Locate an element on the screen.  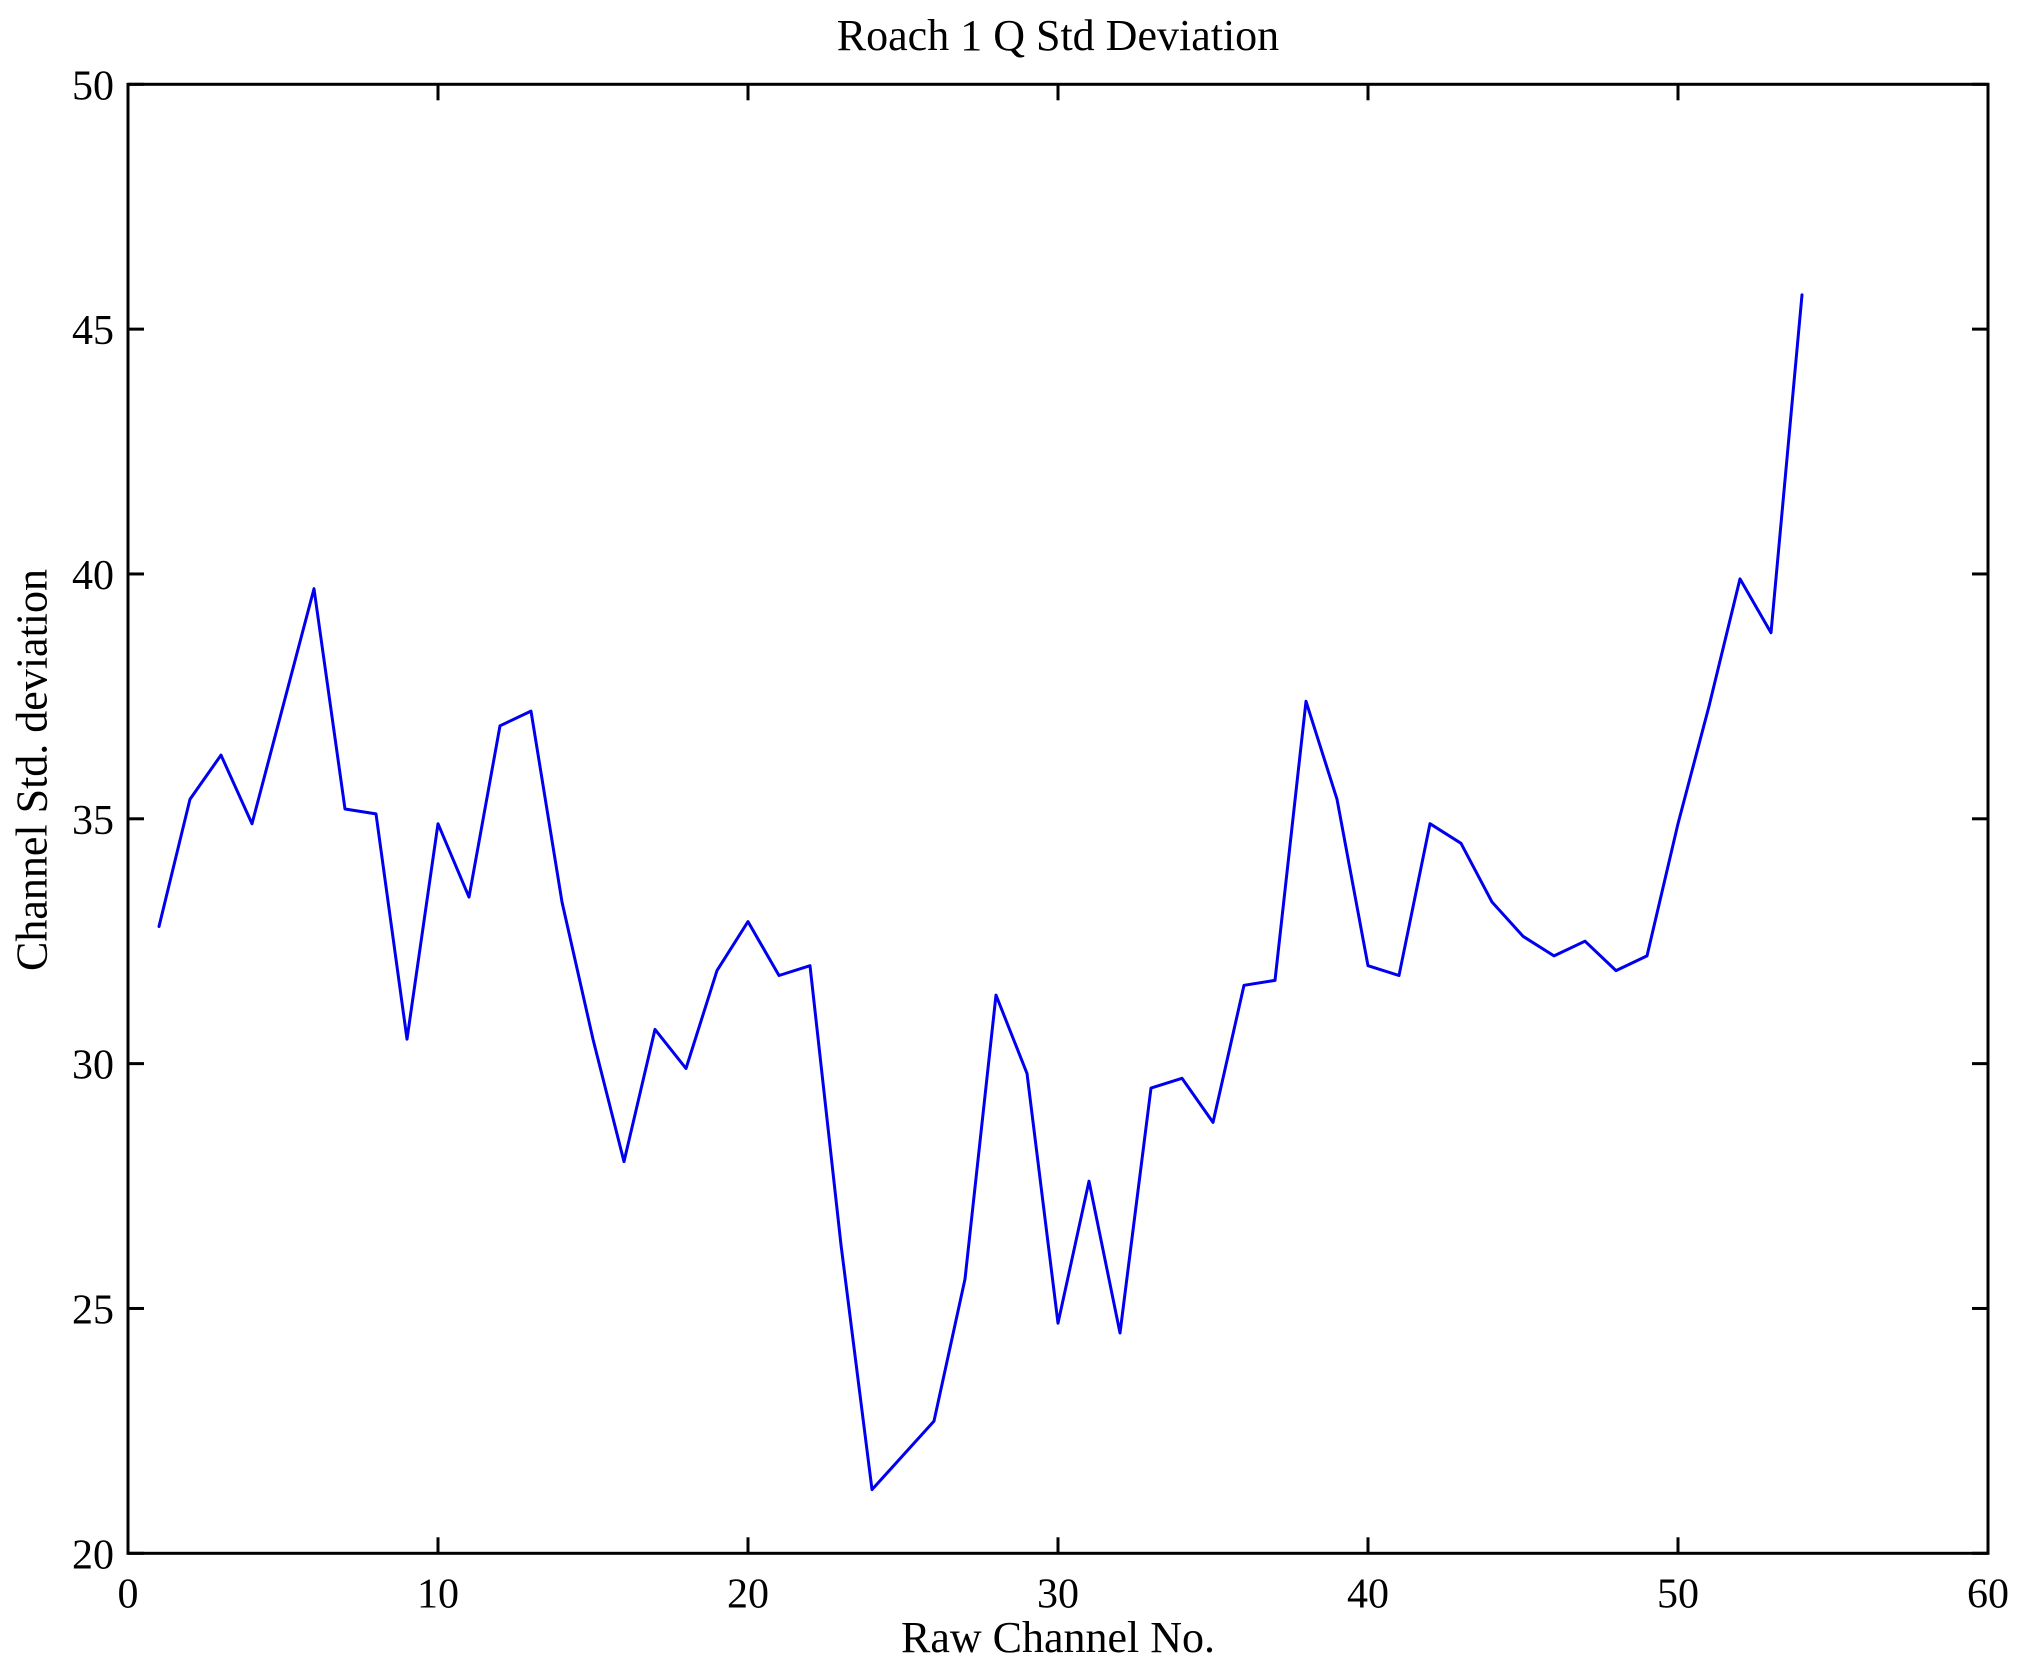
x-tick-label: 40 is located at coordinates (1368, 1594).